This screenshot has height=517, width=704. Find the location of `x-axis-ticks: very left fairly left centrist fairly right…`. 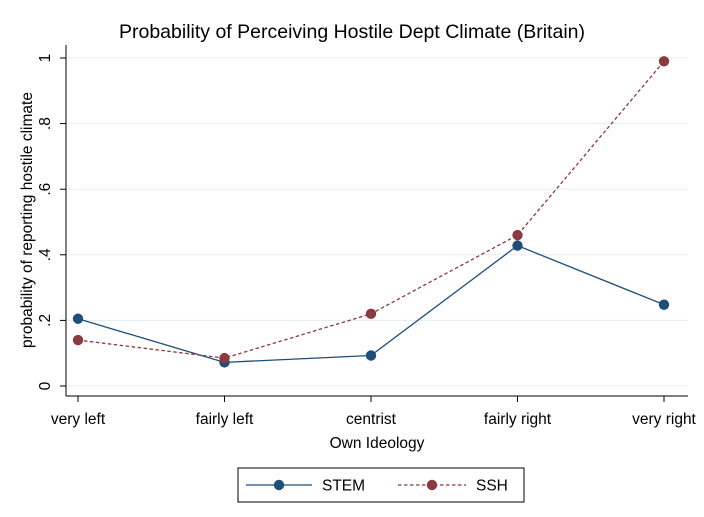

x-axis-ticks: very left fairly left centrist fairly right… is located at coordinates (374, 412).